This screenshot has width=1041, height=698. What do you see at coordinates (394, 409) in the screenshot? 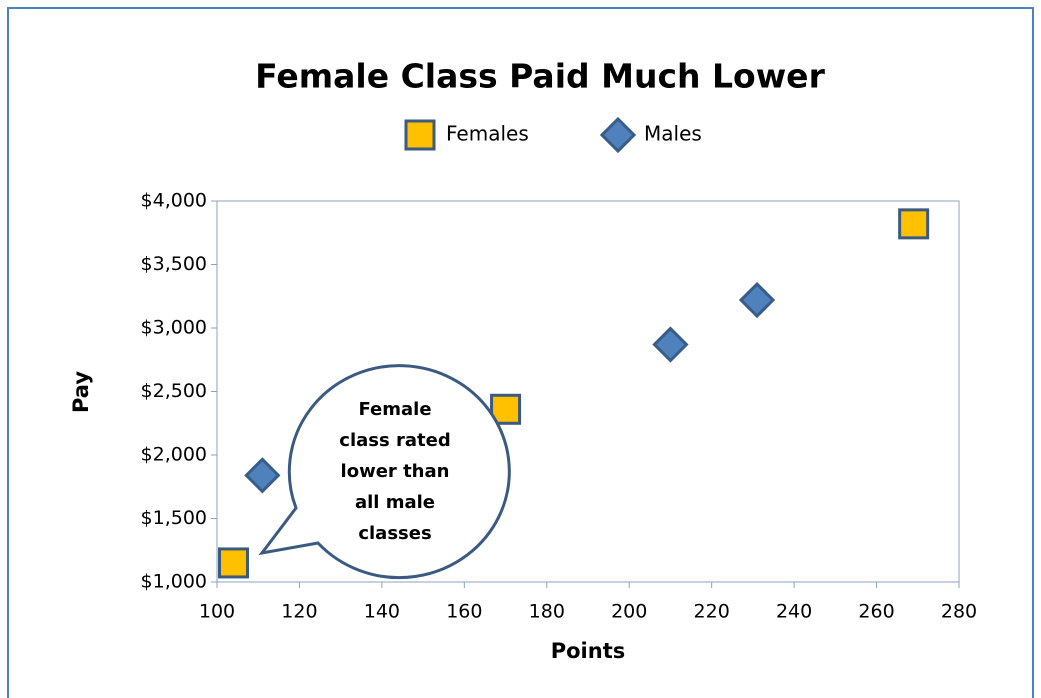
I see `callout-text: Female` at bounding box center [394, 409].